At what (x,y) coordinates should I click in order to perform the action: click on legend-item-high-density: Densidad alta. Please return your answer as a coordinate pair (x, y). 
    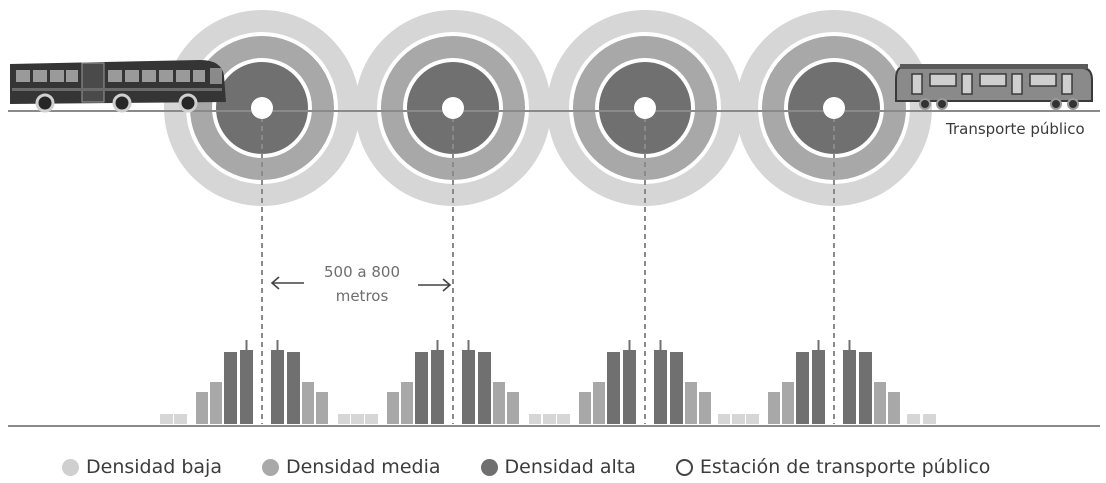
    Looking at the image, I should click on (558, 467).